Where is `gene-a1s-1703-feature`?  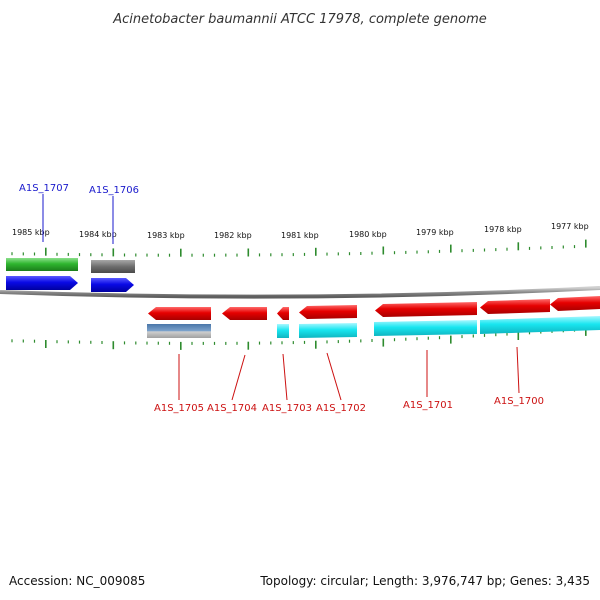 gene-a1s-1703-feature is located at coordinates (283, 331).